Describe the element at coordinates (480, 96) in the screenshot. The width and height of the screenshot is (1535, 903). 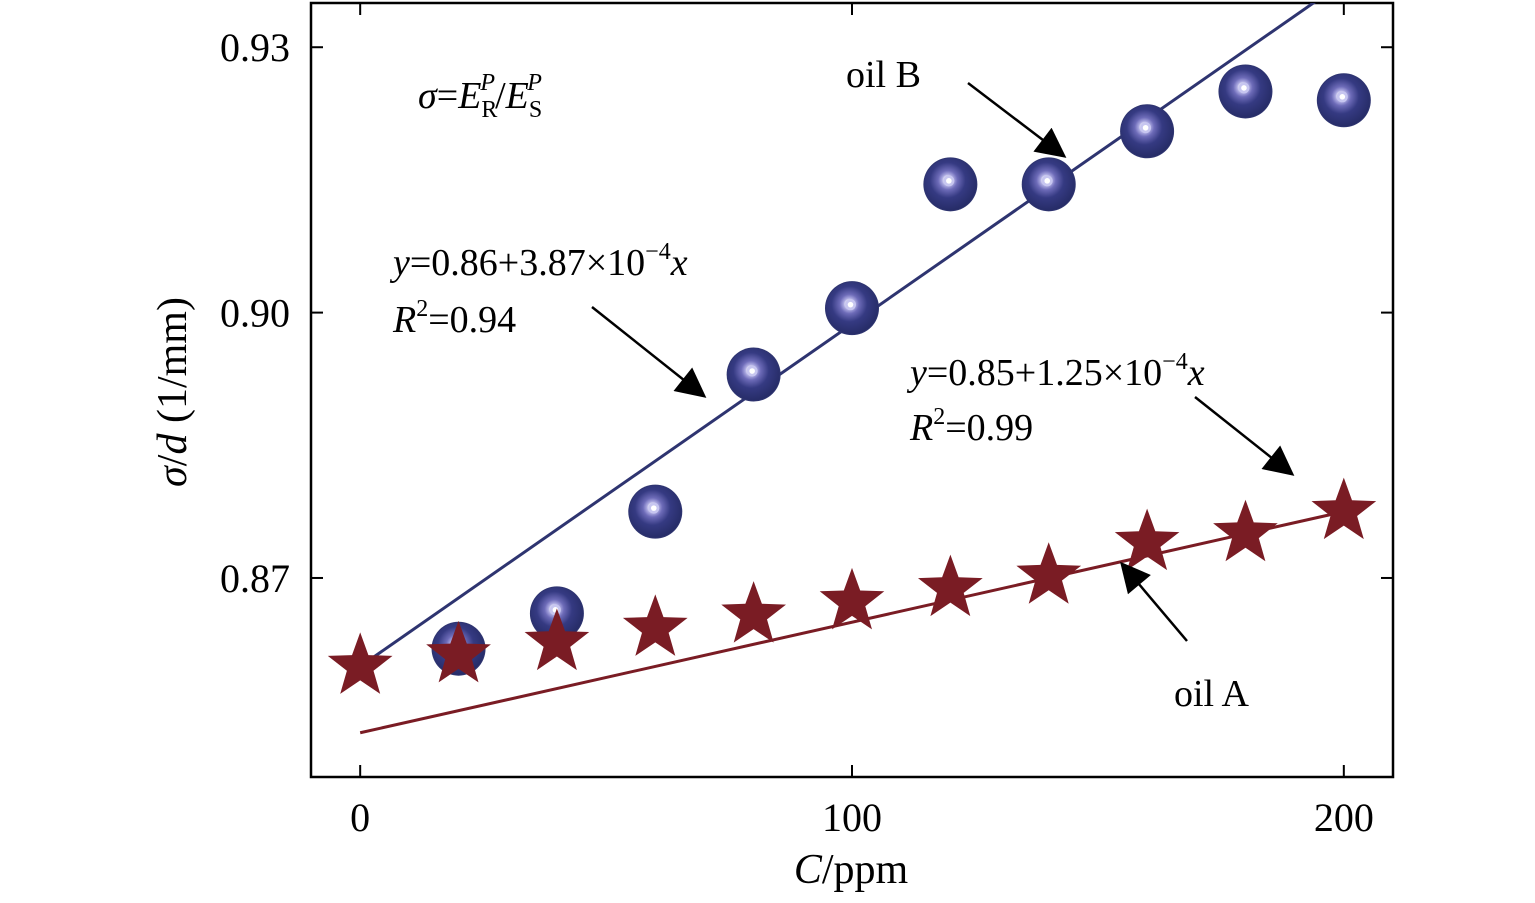
I see `sigma-definition: σ=ERP/ESP` at that location.